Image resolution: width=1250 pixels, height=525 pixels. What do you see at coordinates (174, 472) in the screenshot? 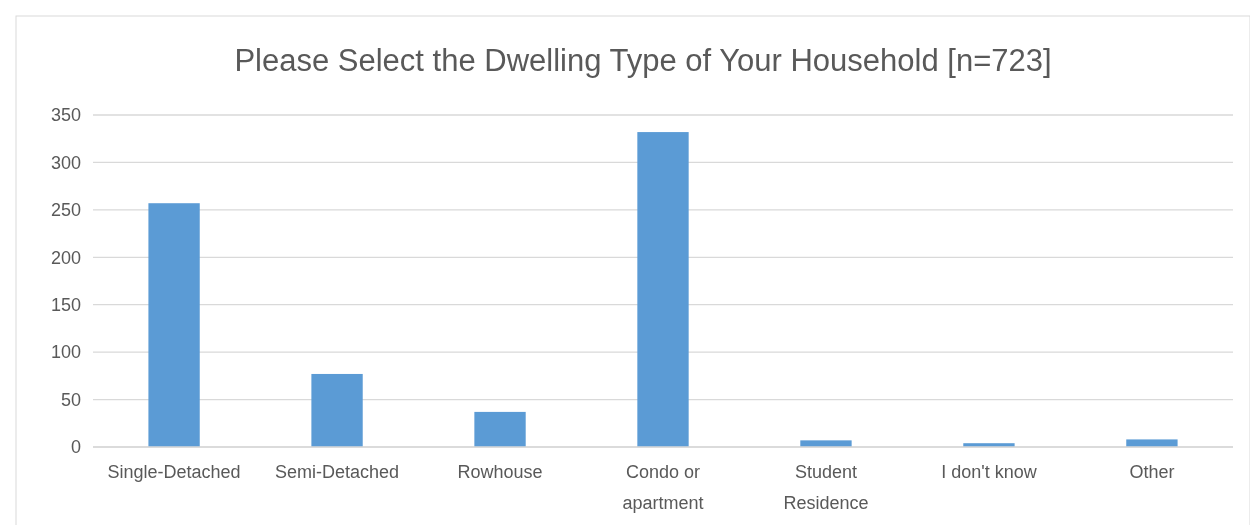
I see `x-tick-label: Single-Detached` at bounding box center [174, 472].